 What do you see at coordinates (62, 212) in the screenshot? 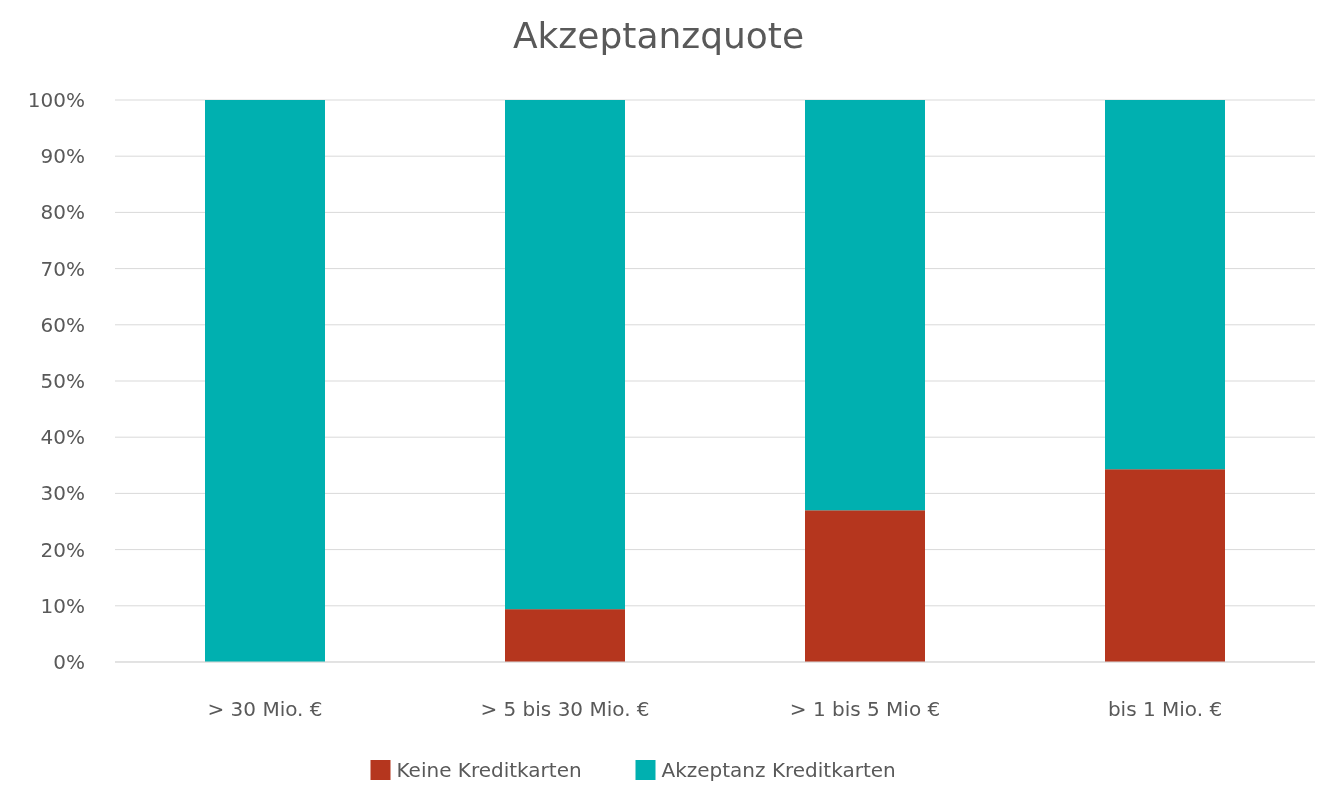
I see `y-tick-label: 80%` at bounding box center [62, 212].